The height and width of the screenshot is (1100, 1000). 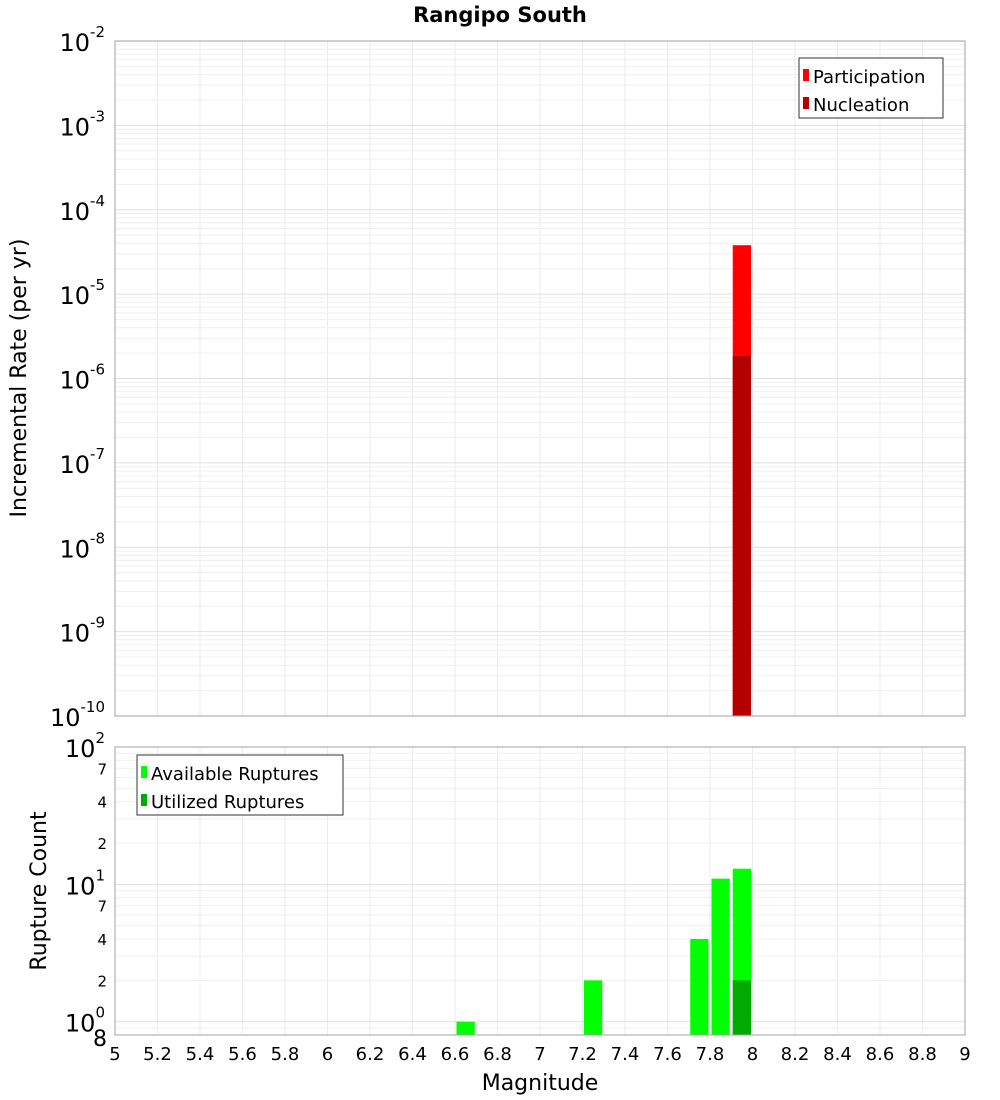 I want to click on x-tick-label: 5.8, so click(x=285, y=1054).